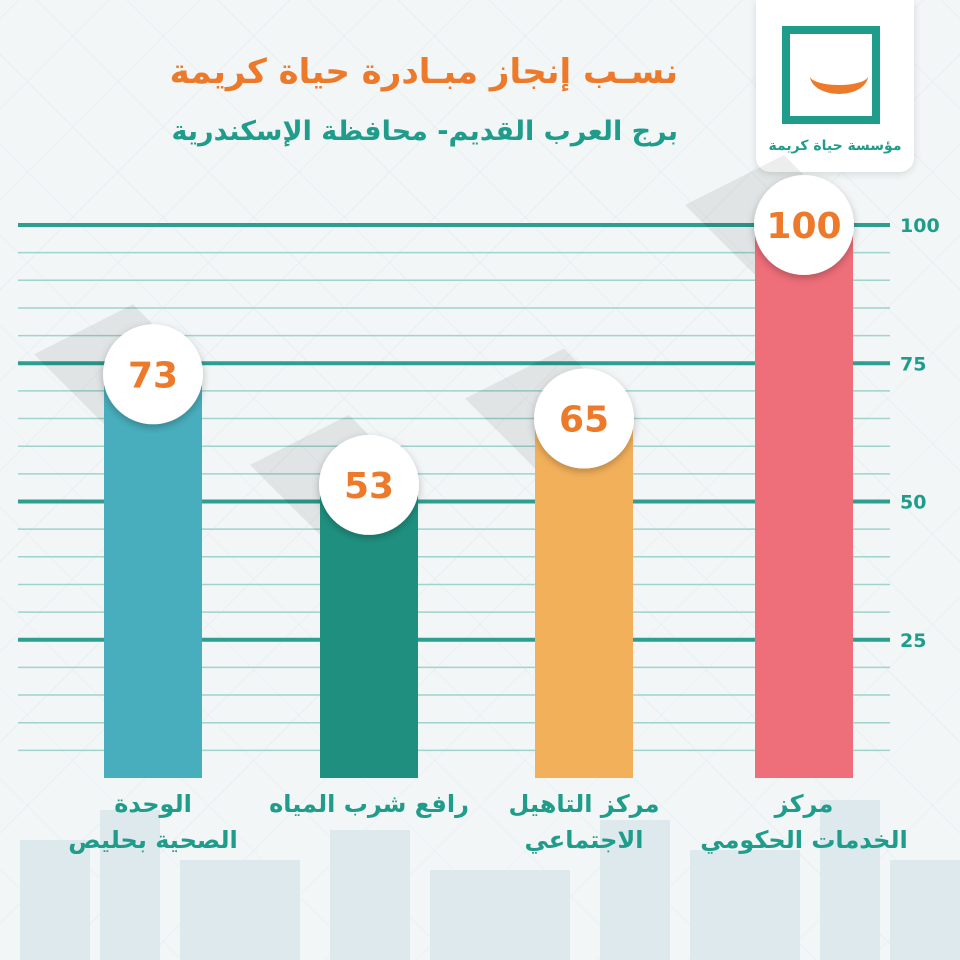 The width and height of the screenshot is (960, 960). Describe the element at coordinates (913, 503) in the screenshot. I see `y-tick-label: 50` at that location.